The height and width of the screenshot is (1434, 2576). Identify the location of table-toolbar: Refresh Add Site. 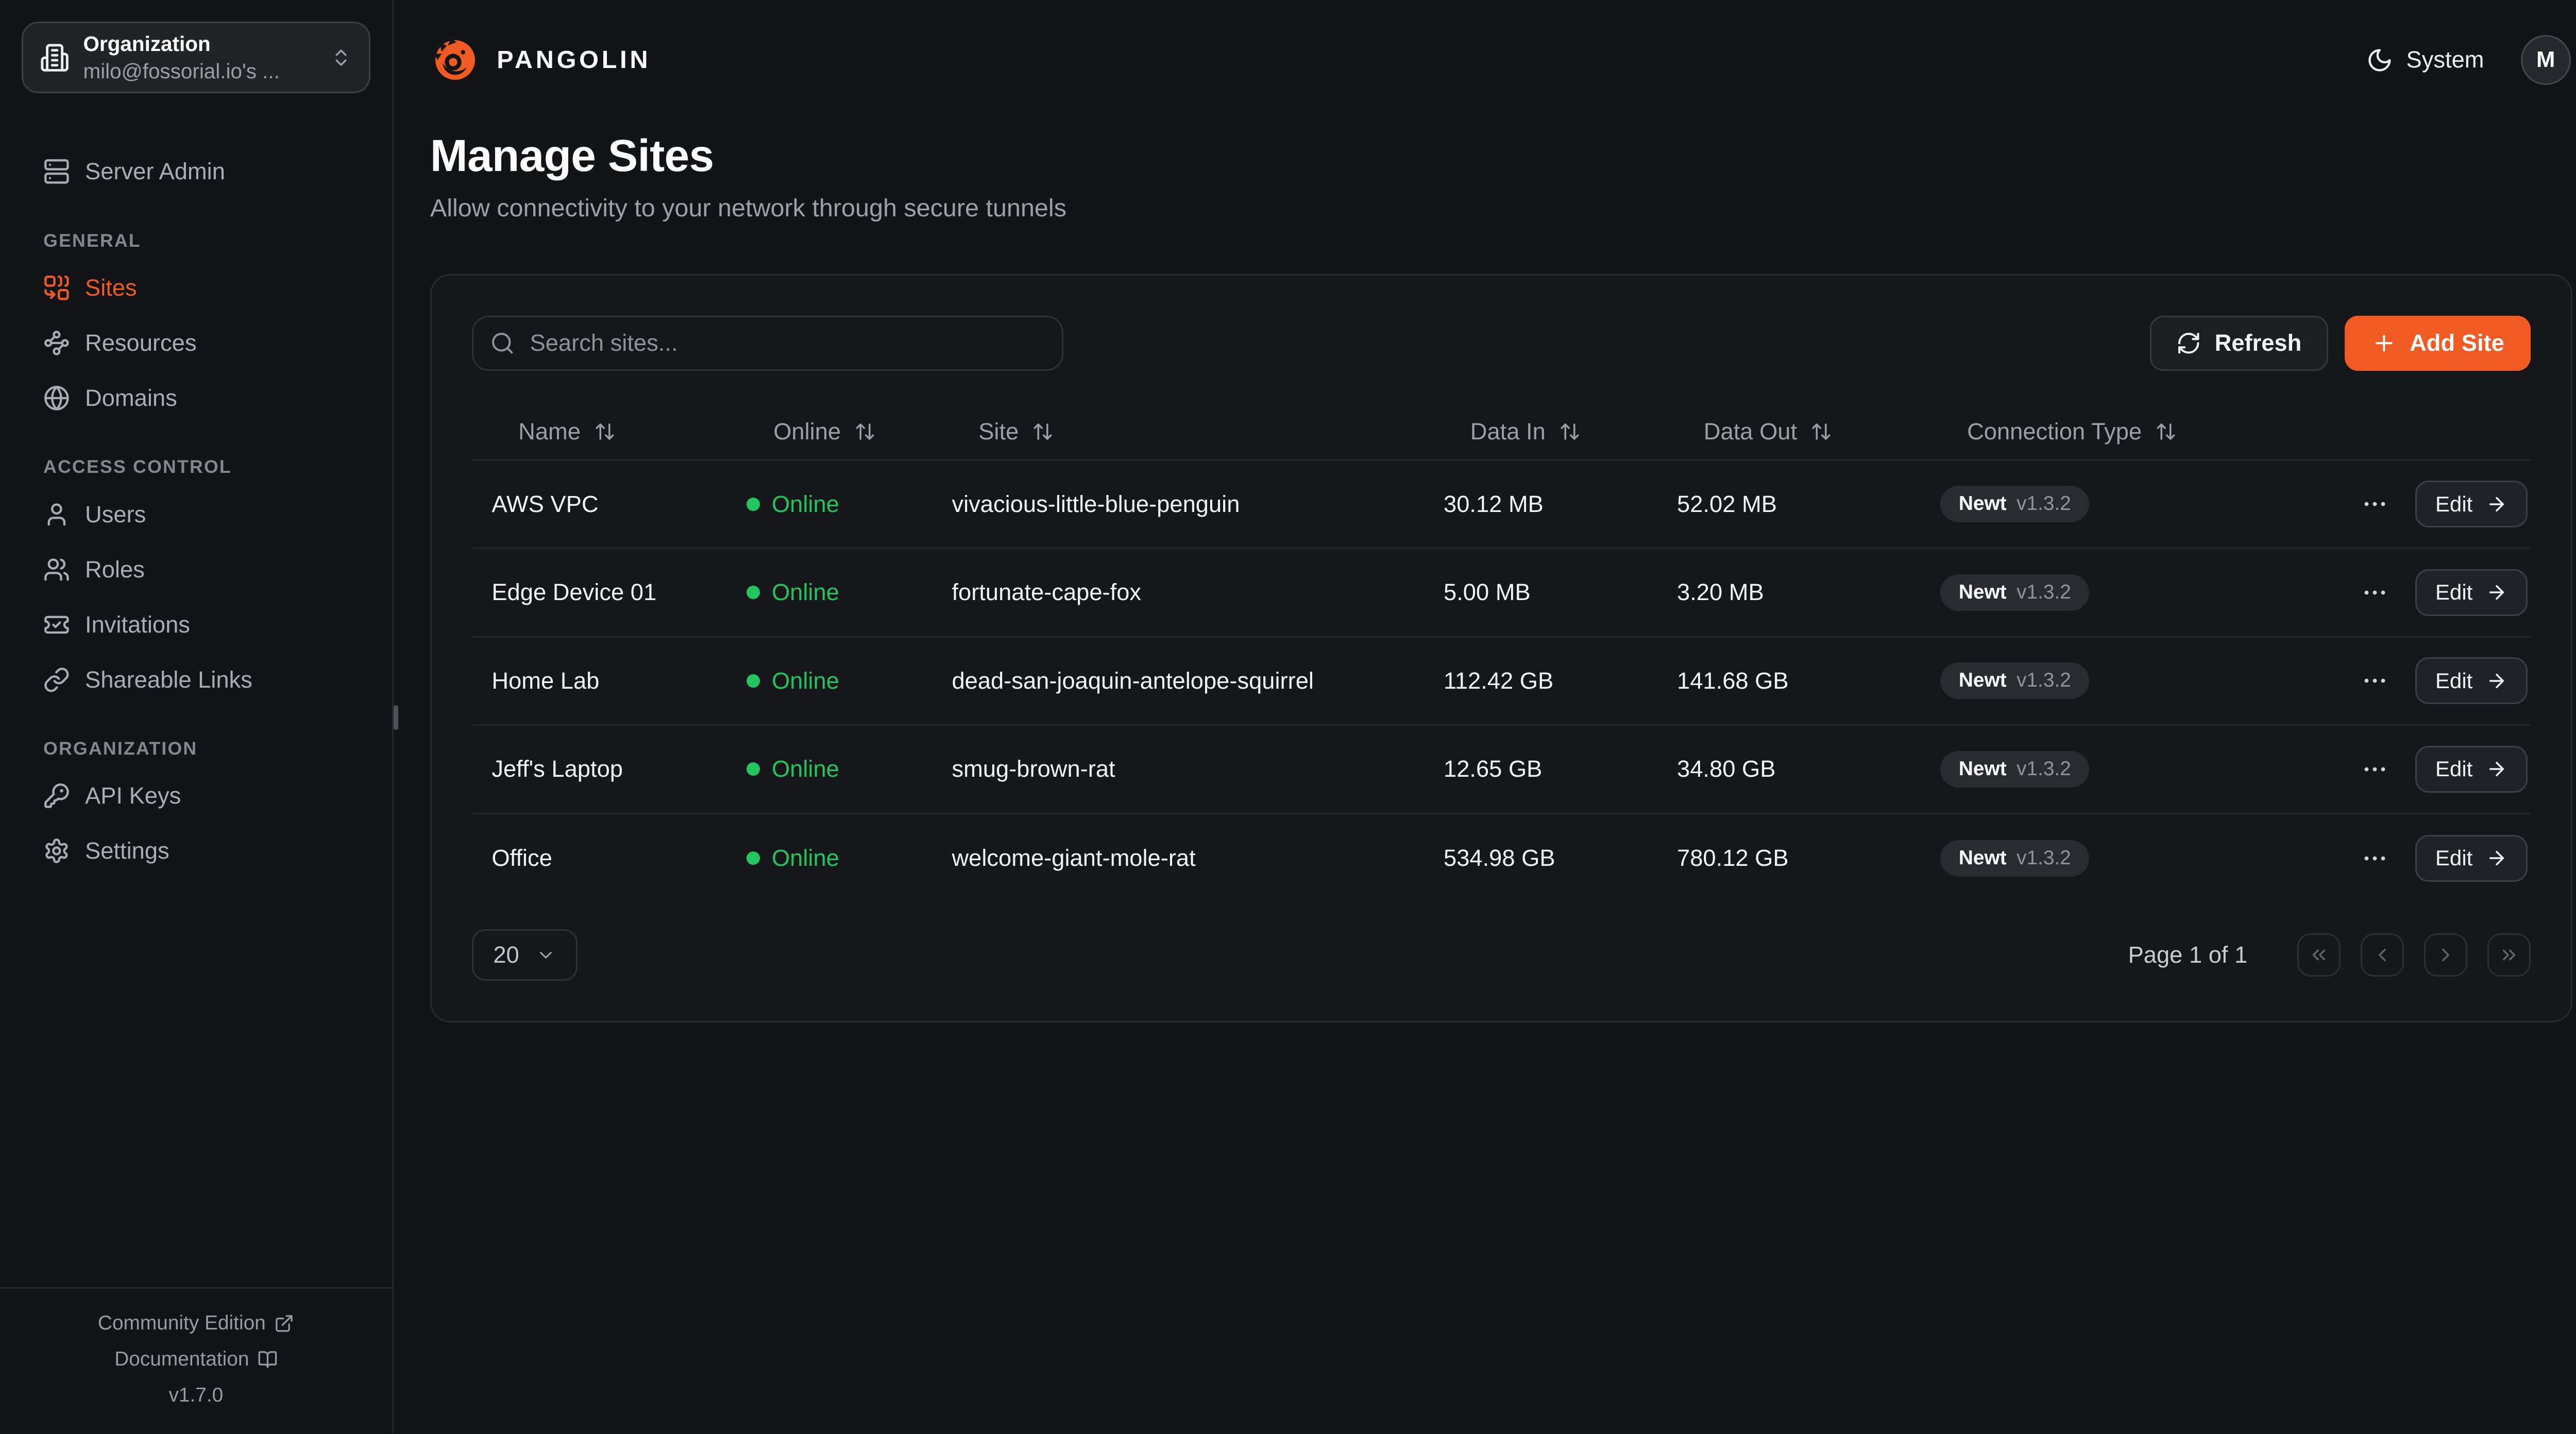
(1501, 343).